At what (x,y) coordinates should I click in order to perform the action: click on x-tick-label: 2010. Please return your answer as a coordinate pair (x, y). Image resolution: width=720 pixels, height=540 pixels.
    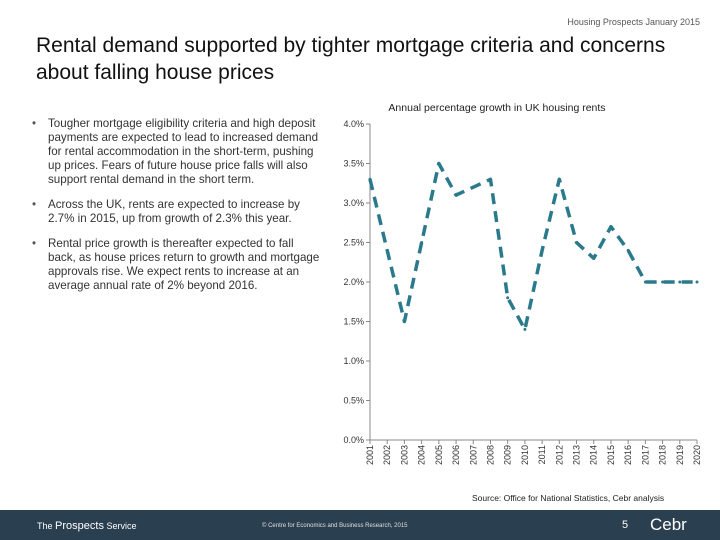
    Looking at the image, I should click on (525, 455).